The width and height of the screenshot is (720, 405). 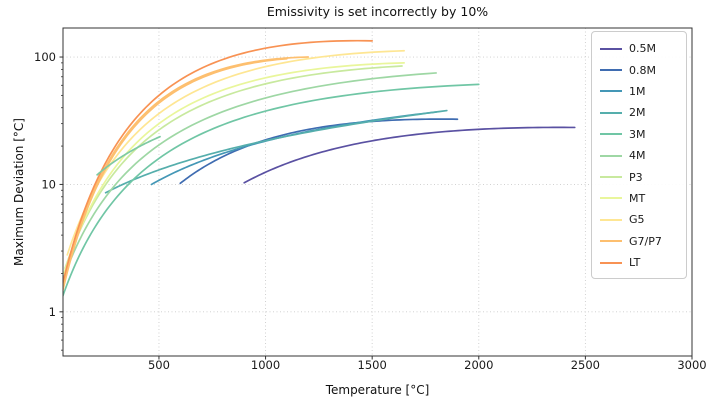 I want to click on x-tick-label: 2000, so click(x=478, y=365).